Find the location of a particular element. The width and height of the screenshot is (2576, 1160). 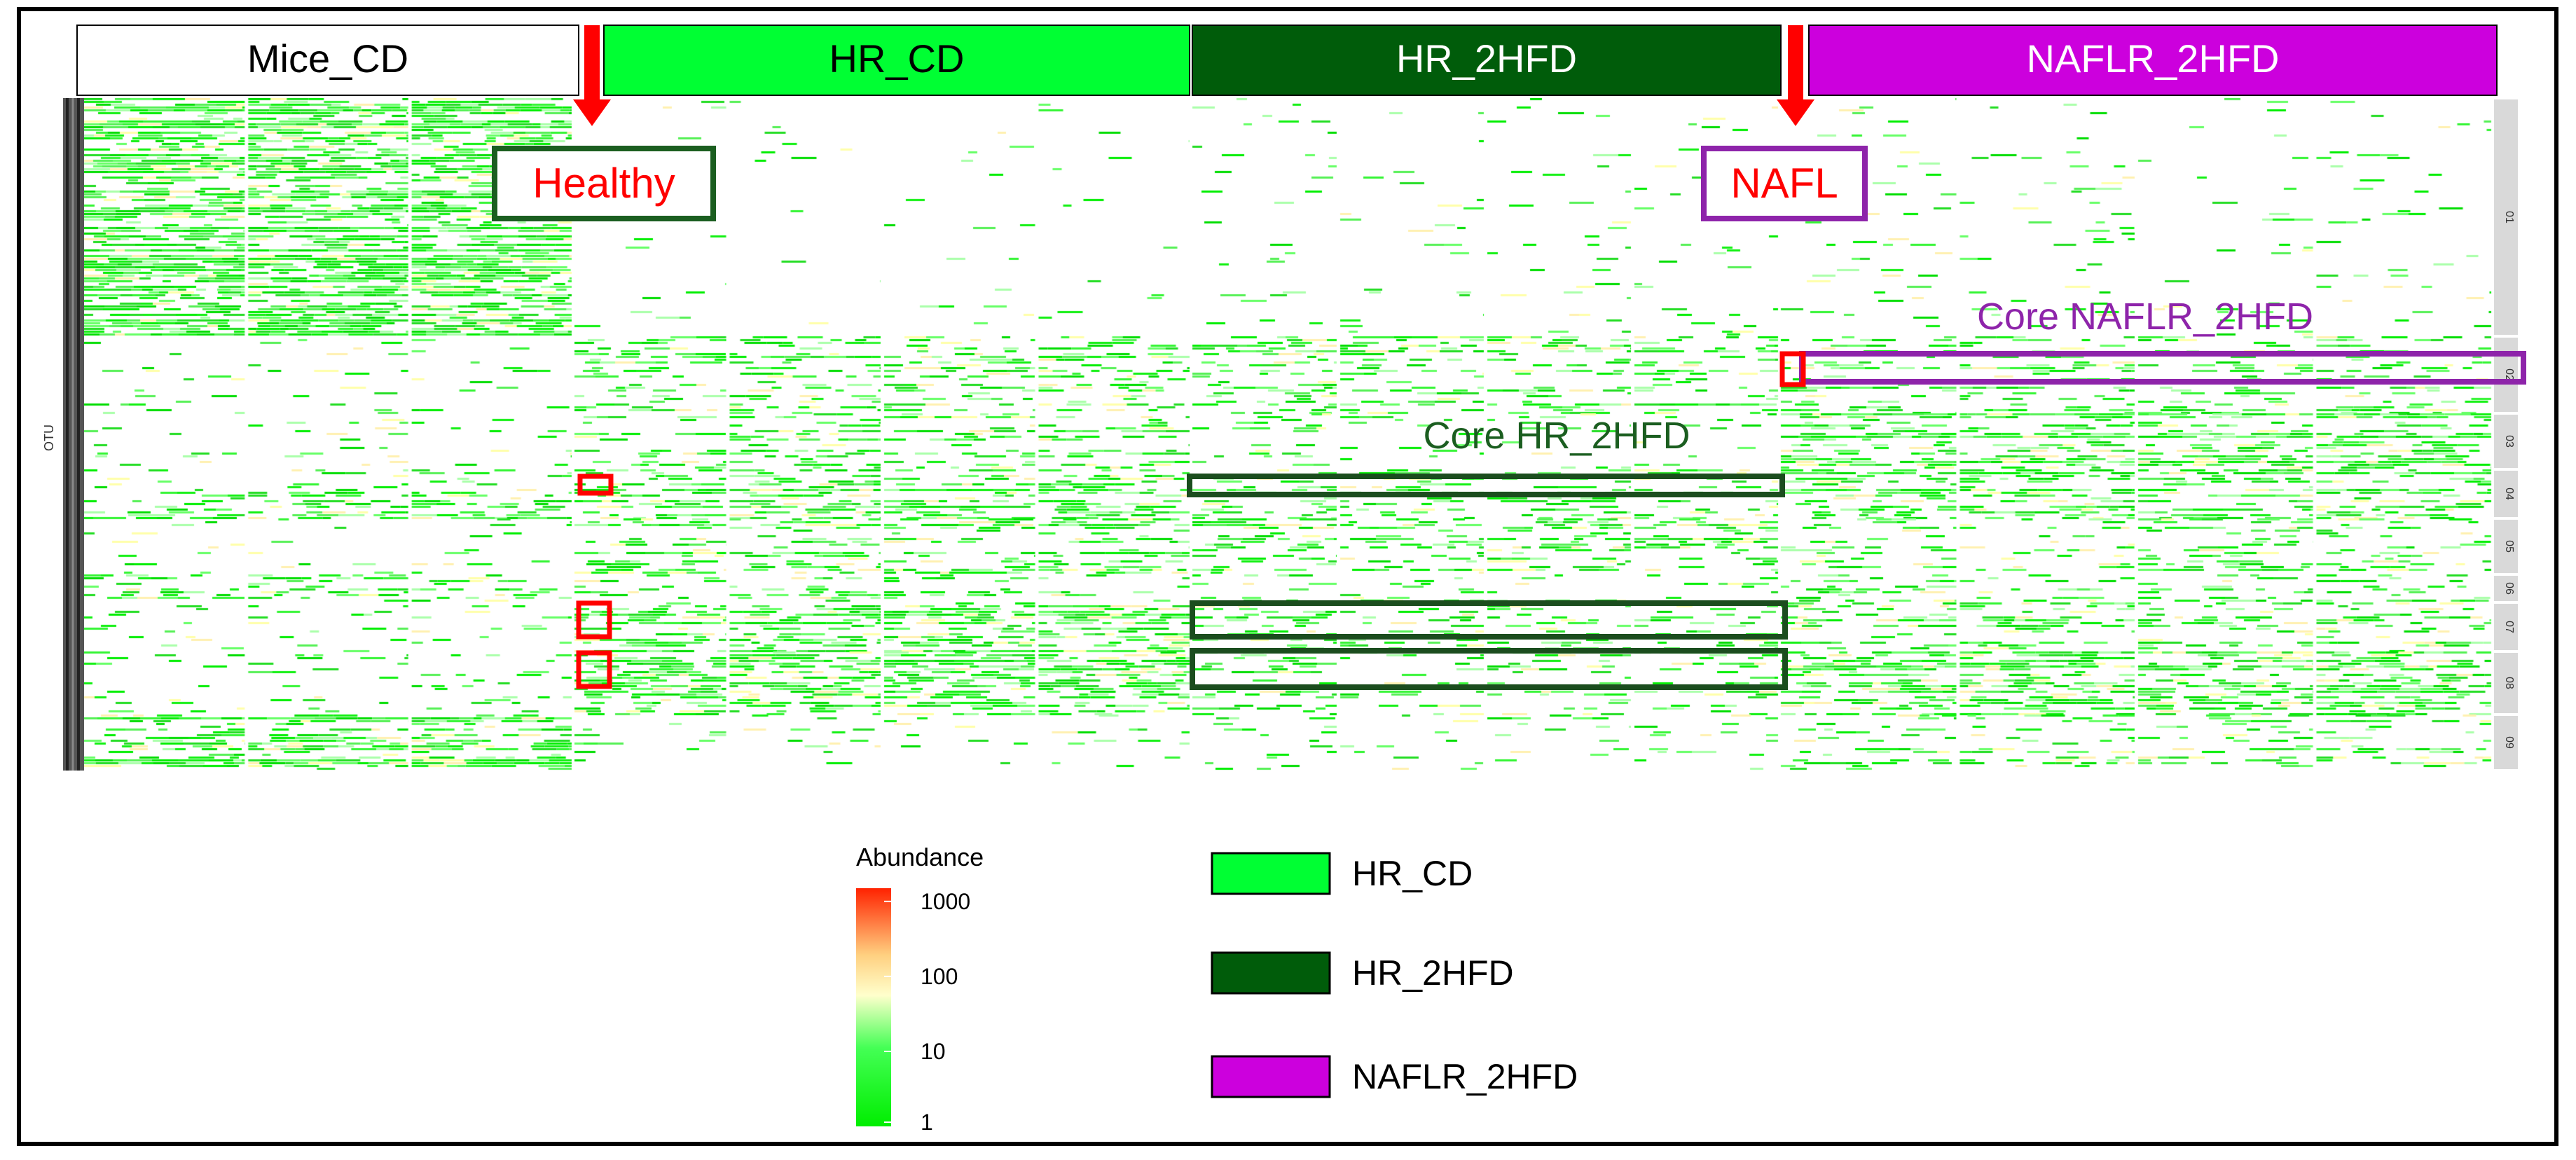

group-header-naflr-2hfd: NAFLR_2HFD is located at coordinates (2153, 60).